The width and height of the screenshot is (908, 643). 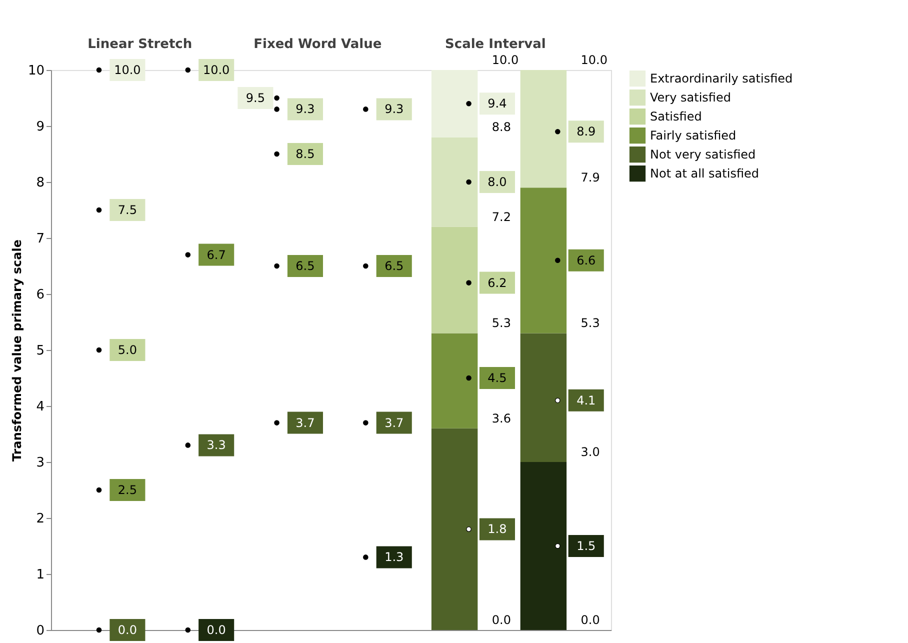 I want to click on y-tick-label: 1, so click(x=40, y=575).